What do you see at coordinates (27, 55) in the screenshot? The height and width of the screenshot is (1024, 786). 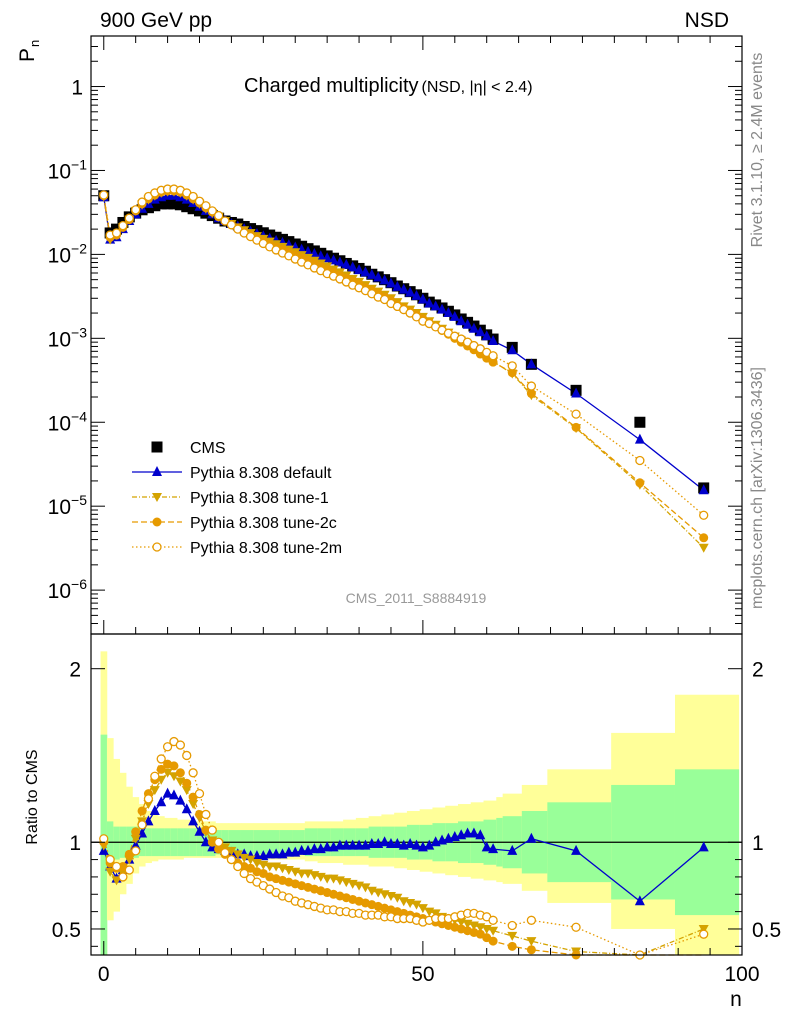 I see `y-axis-label-main: P` at bounding box center [27, 55].